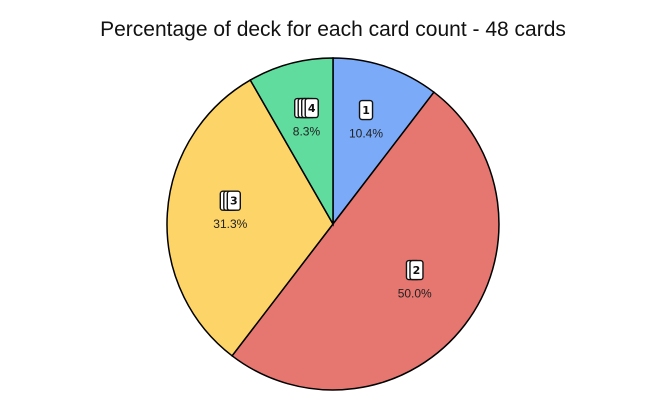 The width and height of the screenshot is (666, 412). I want to click on card-count-label: 1, so click(366, 110).